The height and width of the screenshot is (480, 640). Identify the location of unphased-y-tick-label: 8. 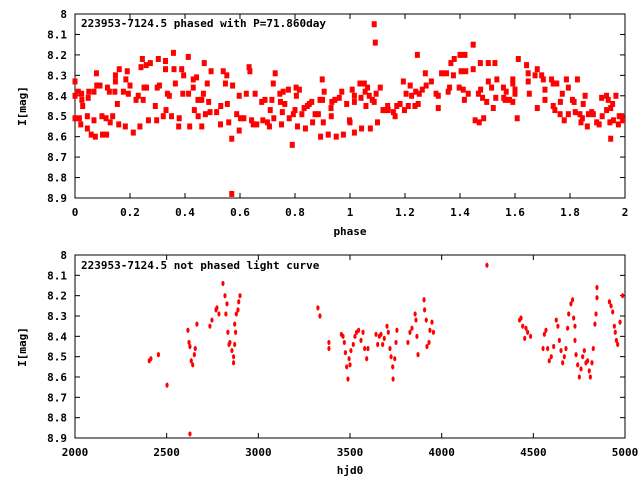
(63, 255).